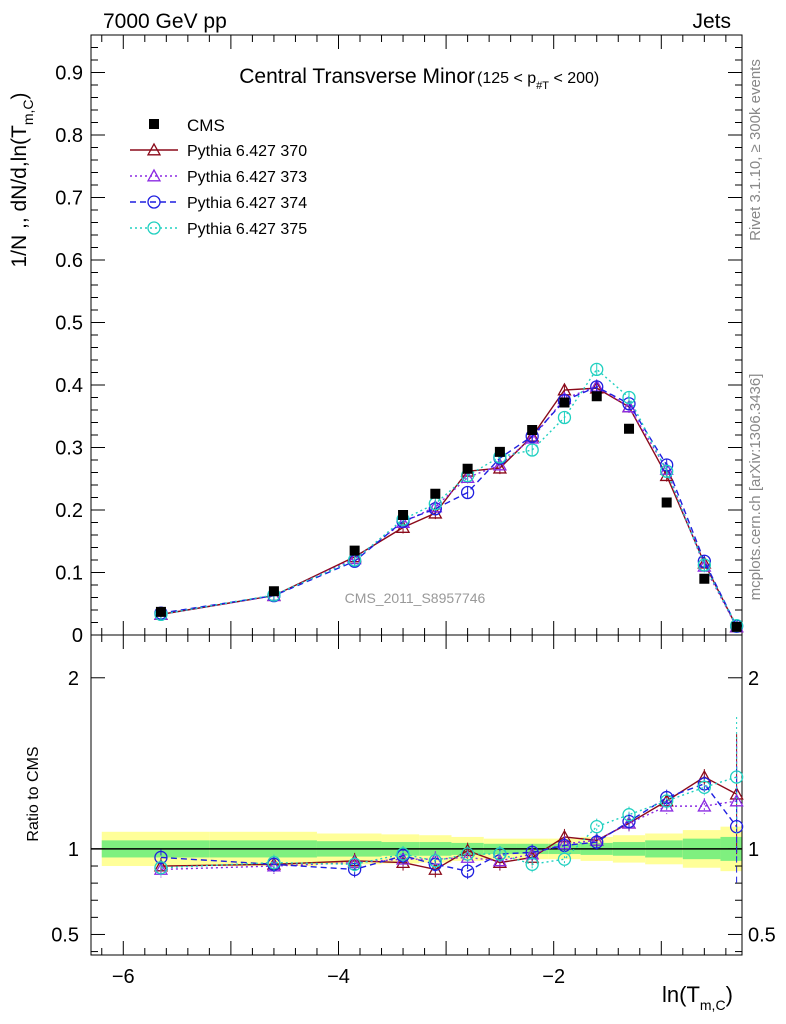 This screenshot has height=1024, width=786. I want to click on y-tick-label: 0.4, so click(69, 386).